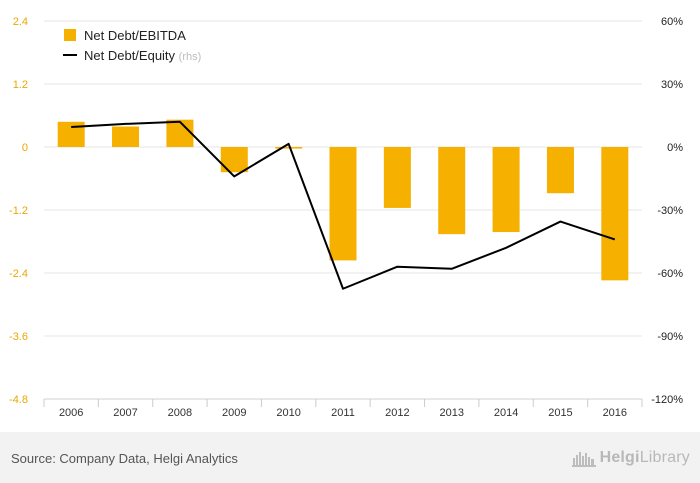 Image resolution: width=700 pixels, height=483 pixels. I want to click on legend-label: Net Debt/Equity (rhs), so click(142, 55).